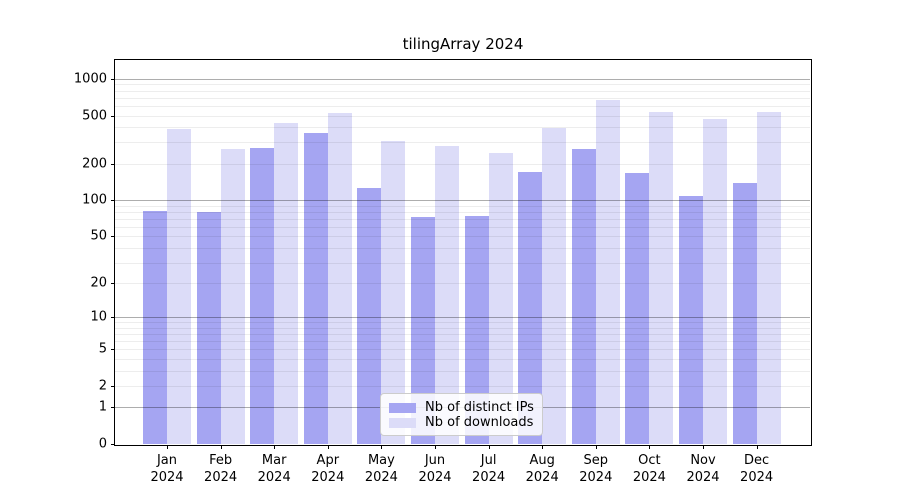 The height and width of the screenshot is (500, 900). I want to click on x-tick-label-dec: Dec 2024, so click(757, 469).